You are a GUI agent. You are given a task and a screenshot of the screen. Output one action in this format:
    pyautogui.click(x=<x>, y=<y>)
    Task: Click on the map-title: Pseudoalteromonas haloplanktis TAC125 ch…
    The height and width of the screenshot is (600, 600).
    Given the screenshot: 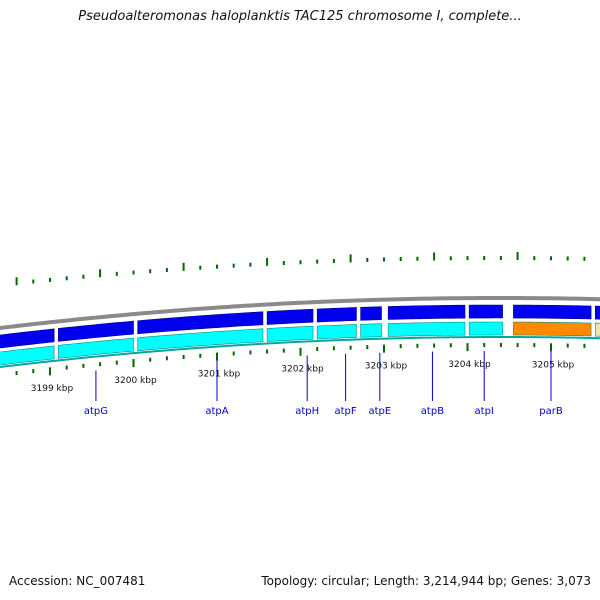 What is the action you would take?
    pyautogui.click(x=300, y=16)
    